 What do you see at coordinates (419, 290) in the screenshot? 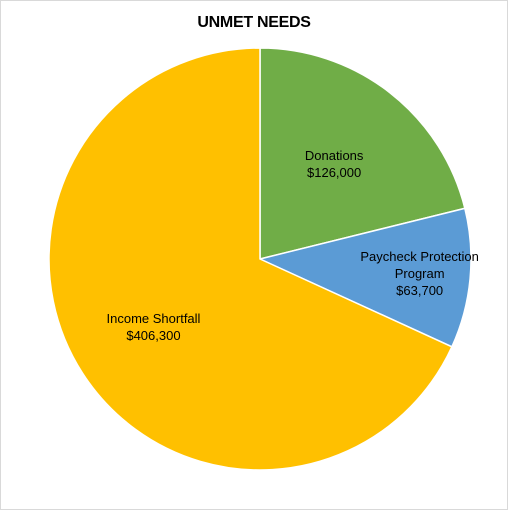
I see `slice-value-label: $63,700` at bounding box center [419, 290].